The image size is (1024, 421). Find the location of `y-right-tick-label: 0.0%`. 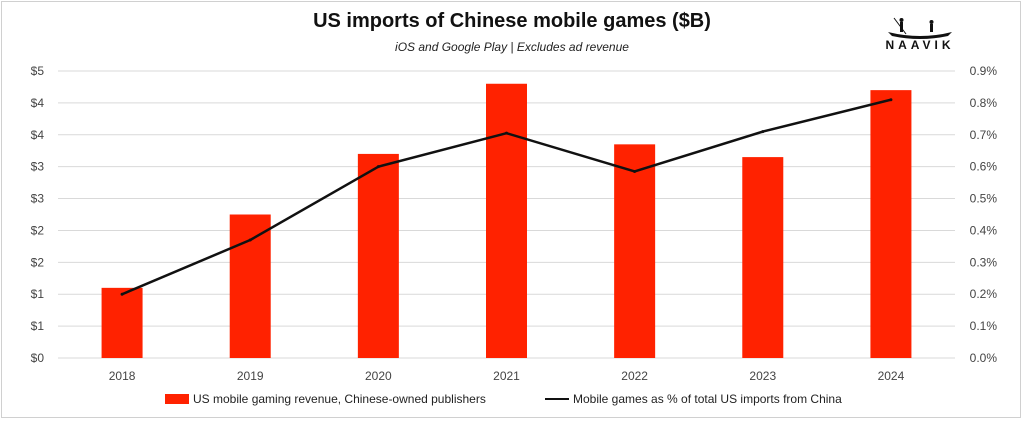

y-right-tick-label: 0.0% is located at coordinates (984, 358).